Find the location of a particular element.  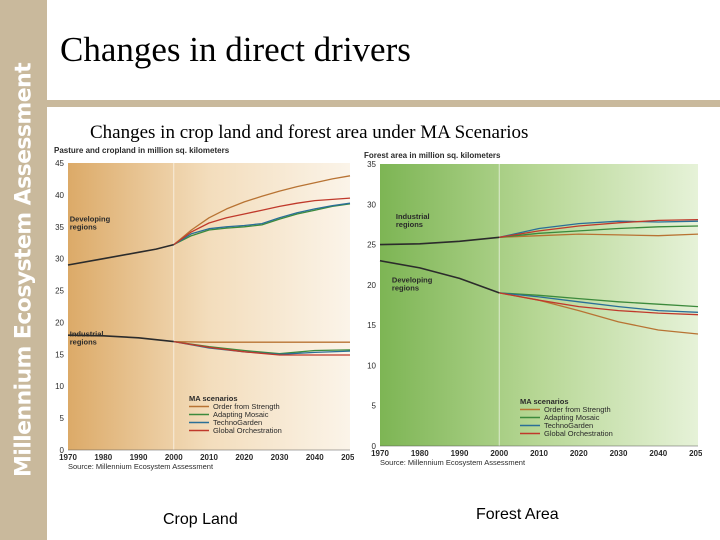

crop-legend-title: MA scenarios is located at coordinates (213, 398).